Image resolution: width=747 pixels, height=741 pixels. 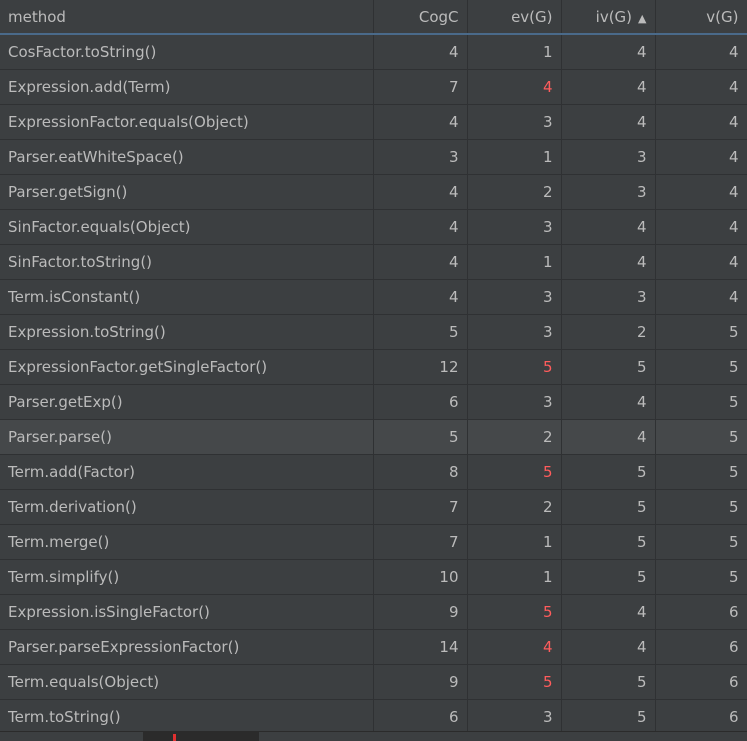 What do you see at coordinates (187, 472) in the screenshot?
I see `method-cell: Term.add(Factor)` at bounding box center [187, 472].